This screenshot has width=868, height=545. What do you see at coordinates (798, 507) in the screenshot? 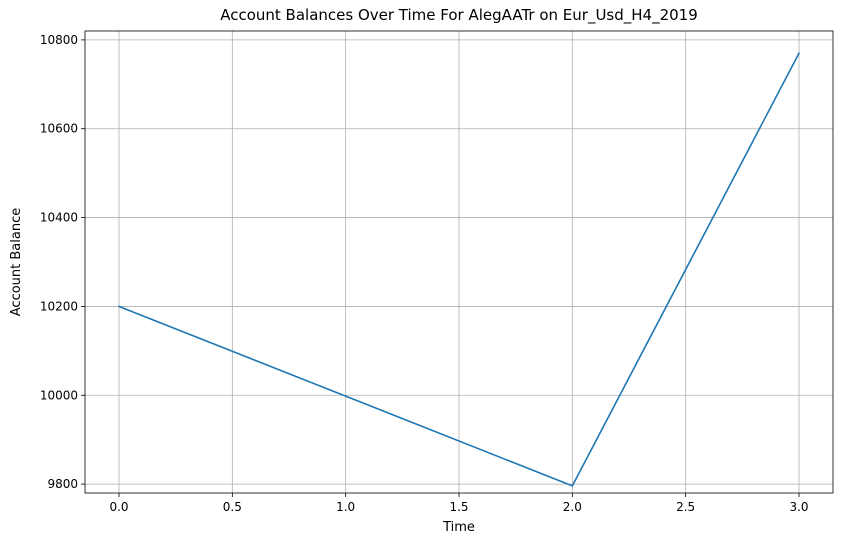
I see `x-tick-label: 3.0` at bounding box center [798, 507].